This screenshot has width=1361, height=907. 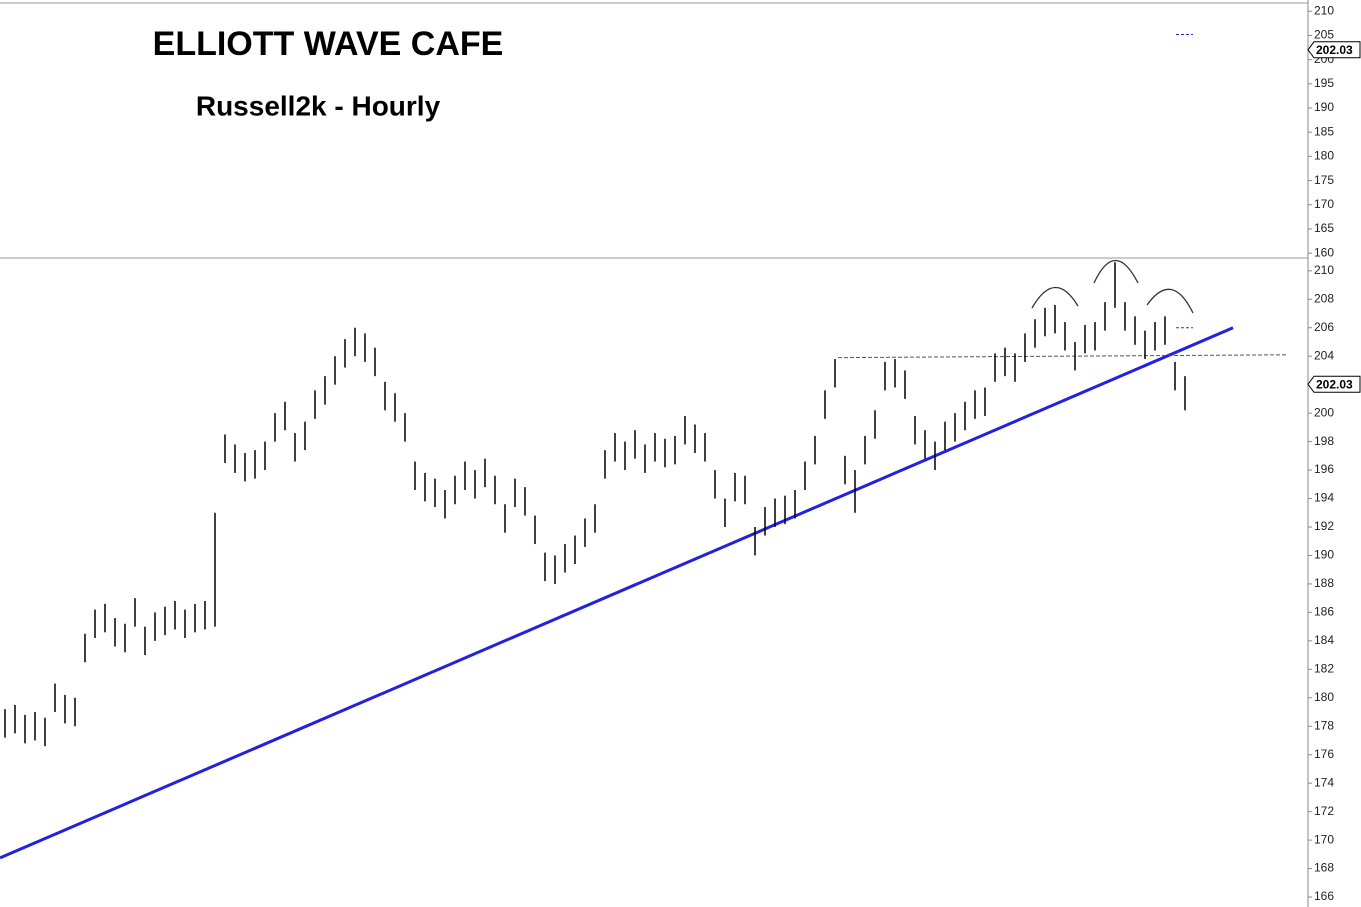 I want to click on chart-subtitle: Russell2k - Hourly, so click(x=318, y=105).